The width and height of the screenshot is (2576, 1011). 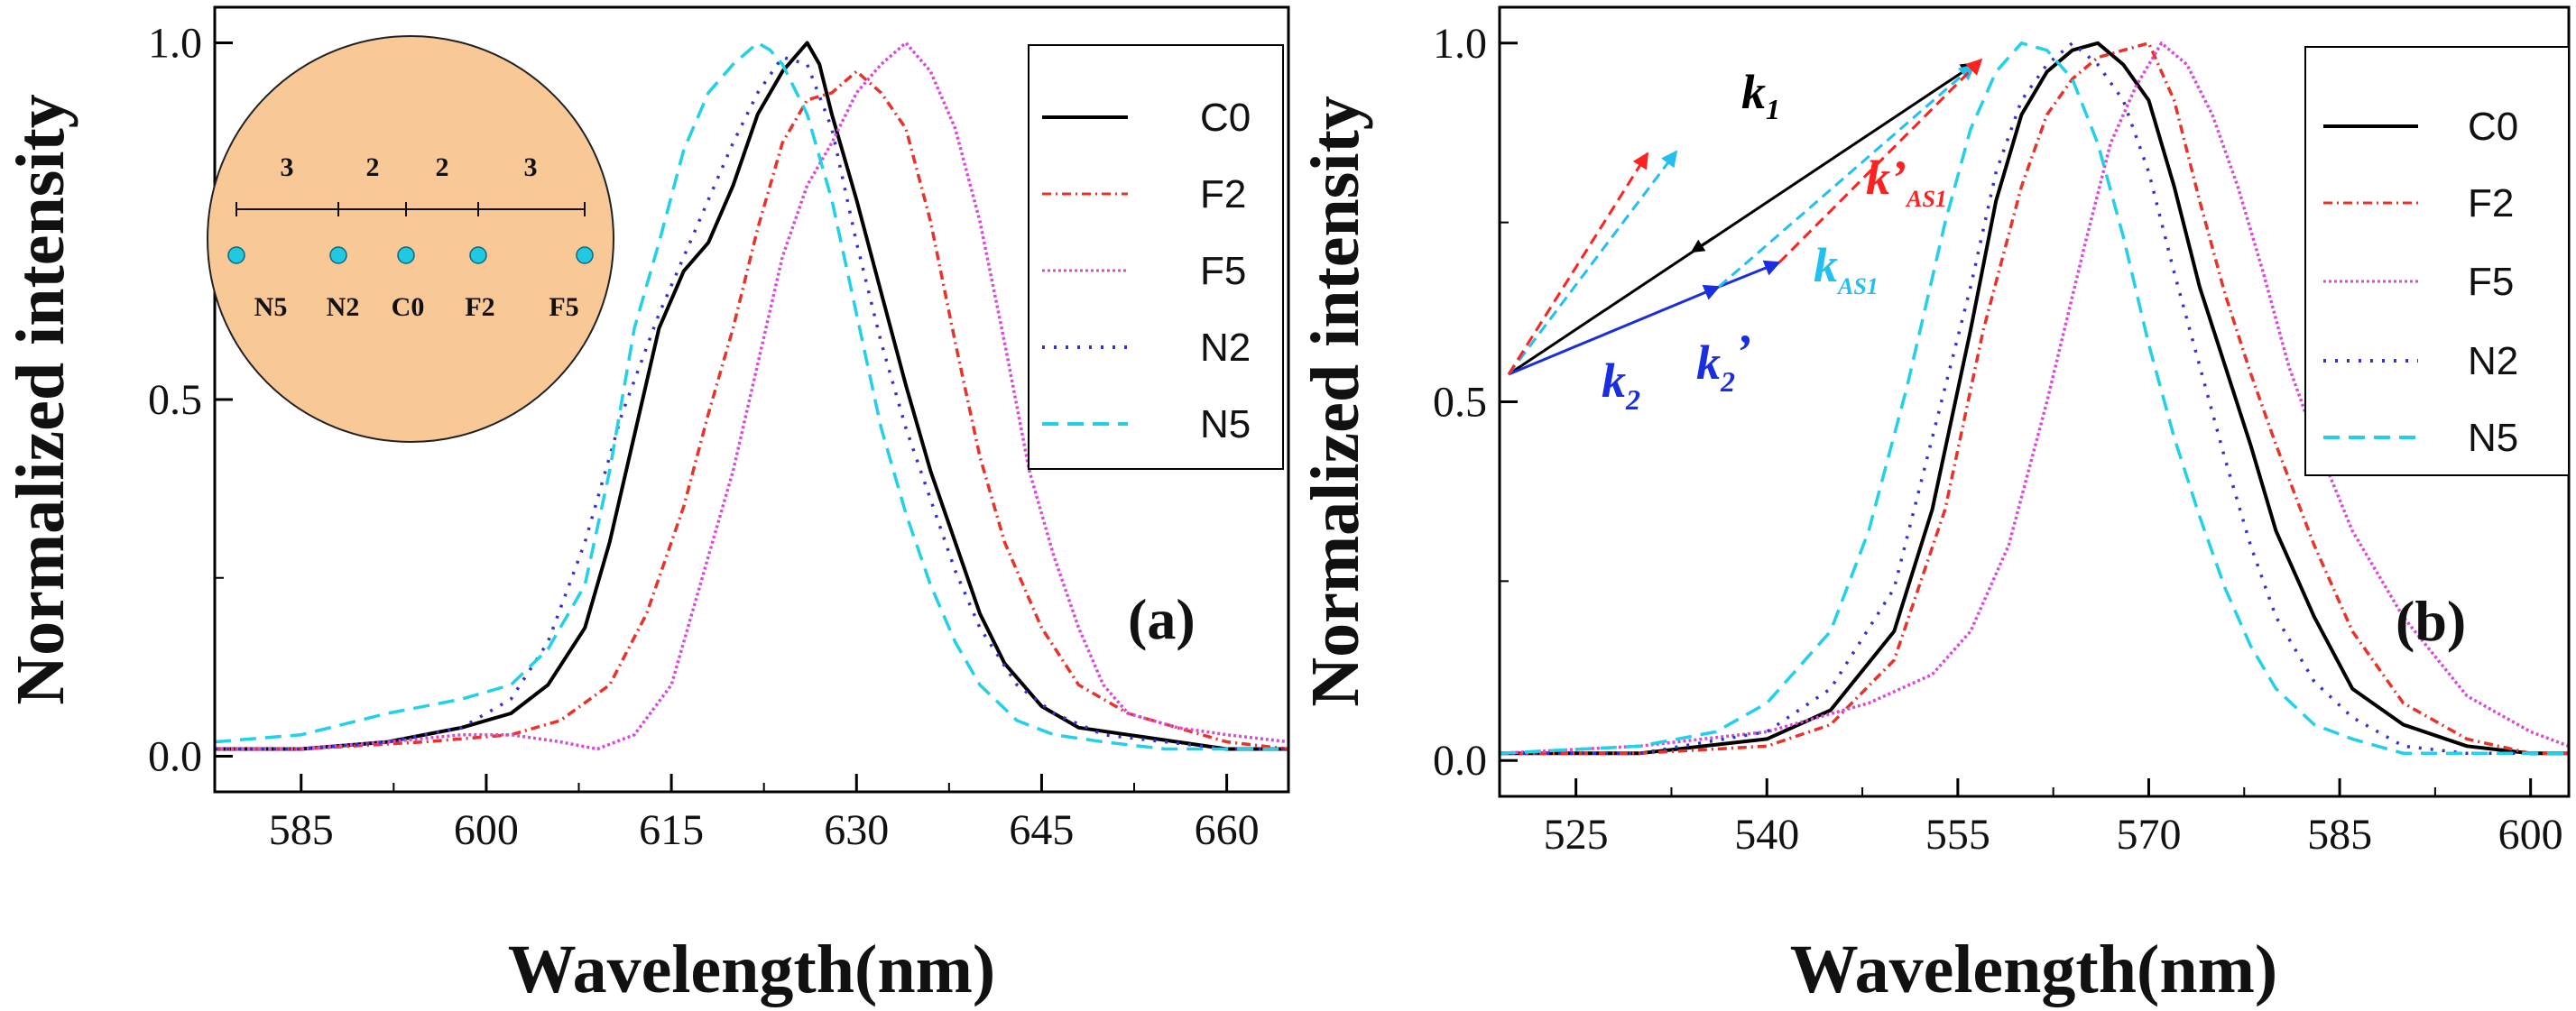 I want to click on b-xtick-label-585: 585, so click(x=2339, y=835).